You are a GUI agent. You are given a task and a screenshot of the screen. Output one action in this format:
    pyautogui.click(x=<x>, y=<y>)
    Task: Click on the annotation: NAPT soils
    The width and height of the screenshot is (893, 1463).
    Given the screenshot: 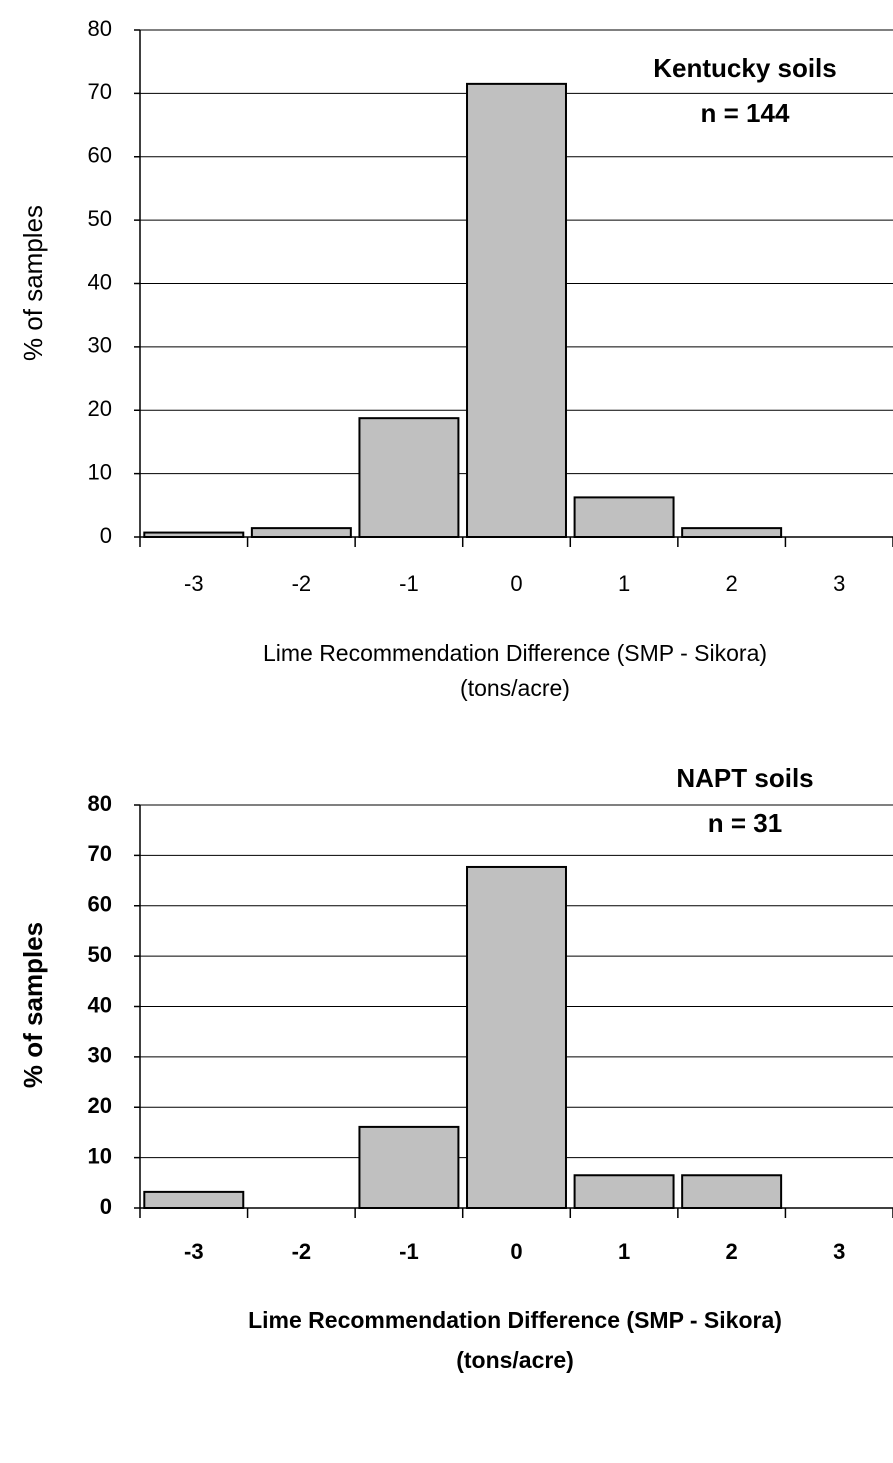 What is the action you would take?
    pyautogui.click(x=744, y=778)
    